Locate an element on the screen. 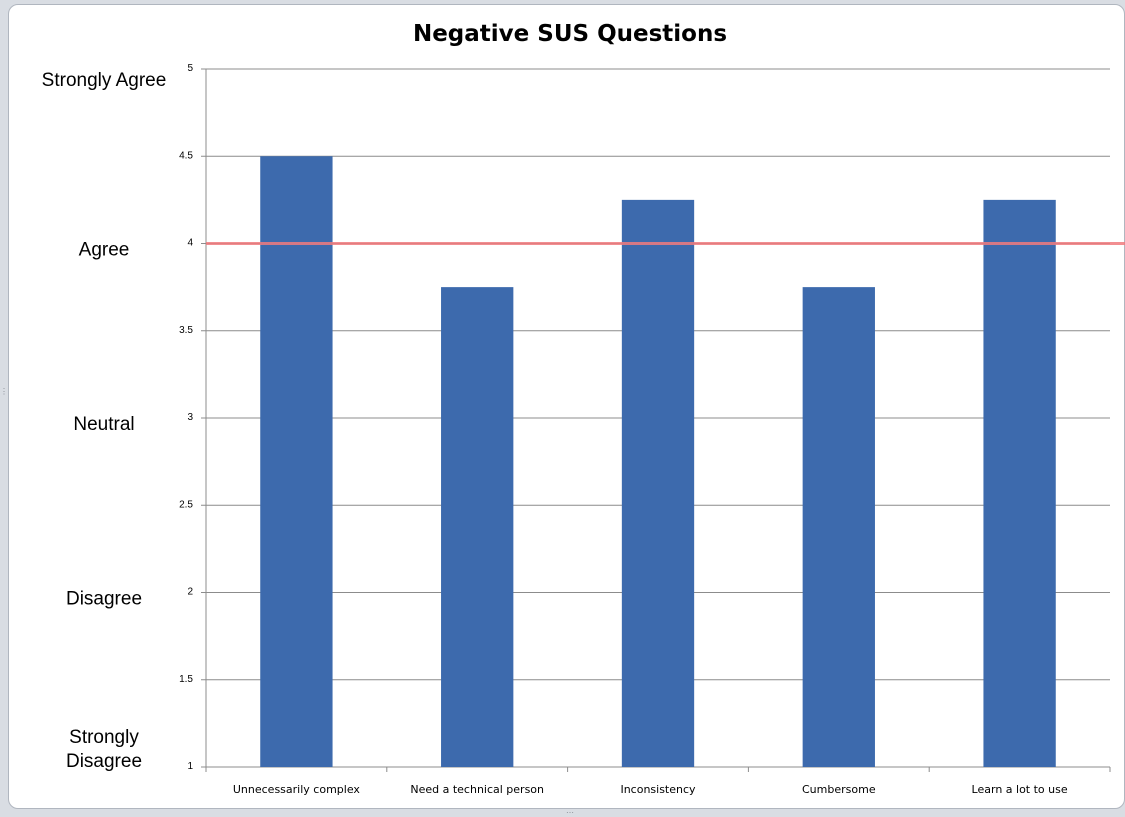  y-tick-label: 4 is located at coordinates (190, 243).